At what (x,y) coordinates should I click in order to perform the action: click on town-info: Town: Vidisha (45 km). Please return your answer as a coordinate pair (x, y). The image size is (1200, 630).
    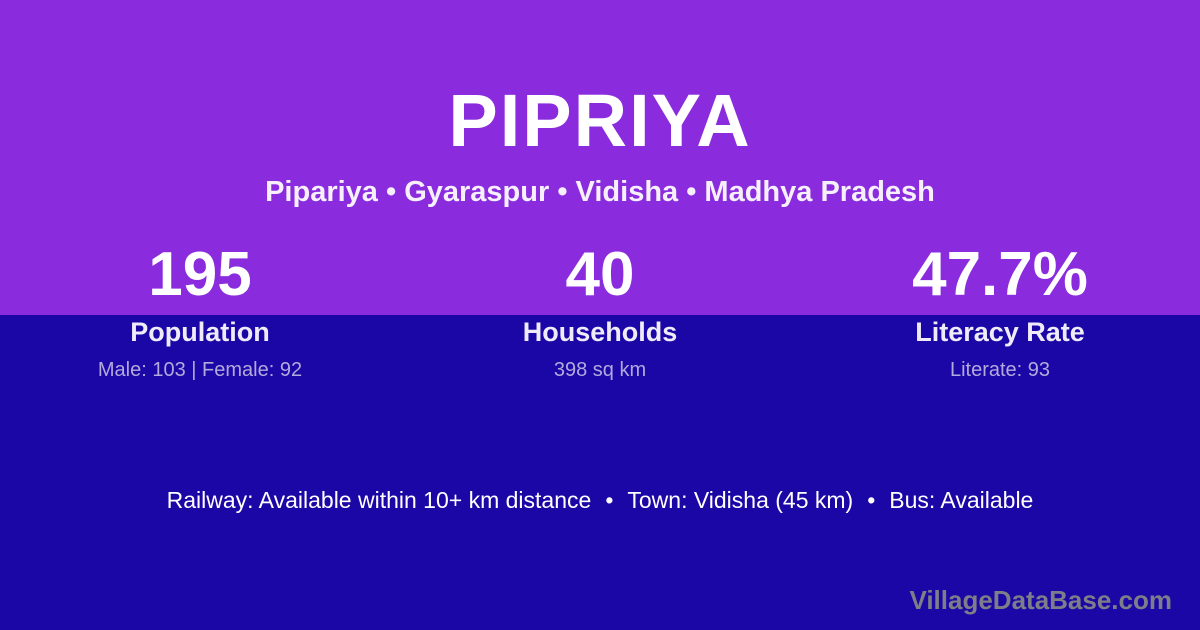
    Looking at the image, I should click on (740, 500).